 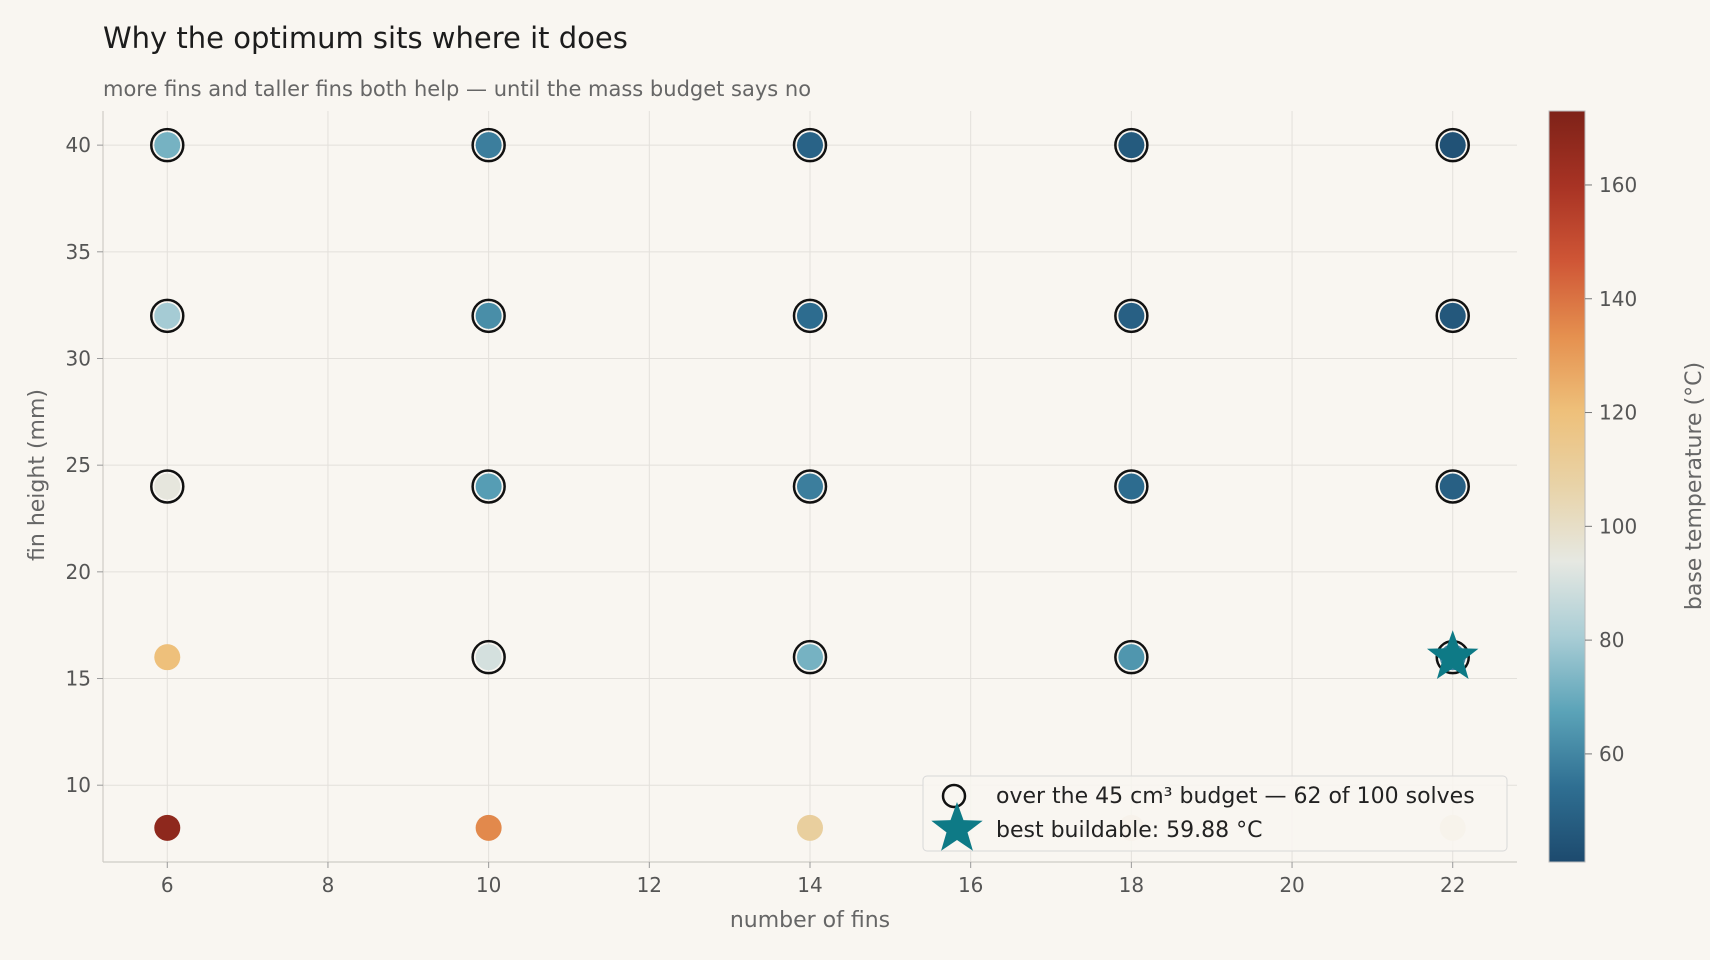 I want to click on colorbar-tick-label: 120, so click(x=1618, y=413).